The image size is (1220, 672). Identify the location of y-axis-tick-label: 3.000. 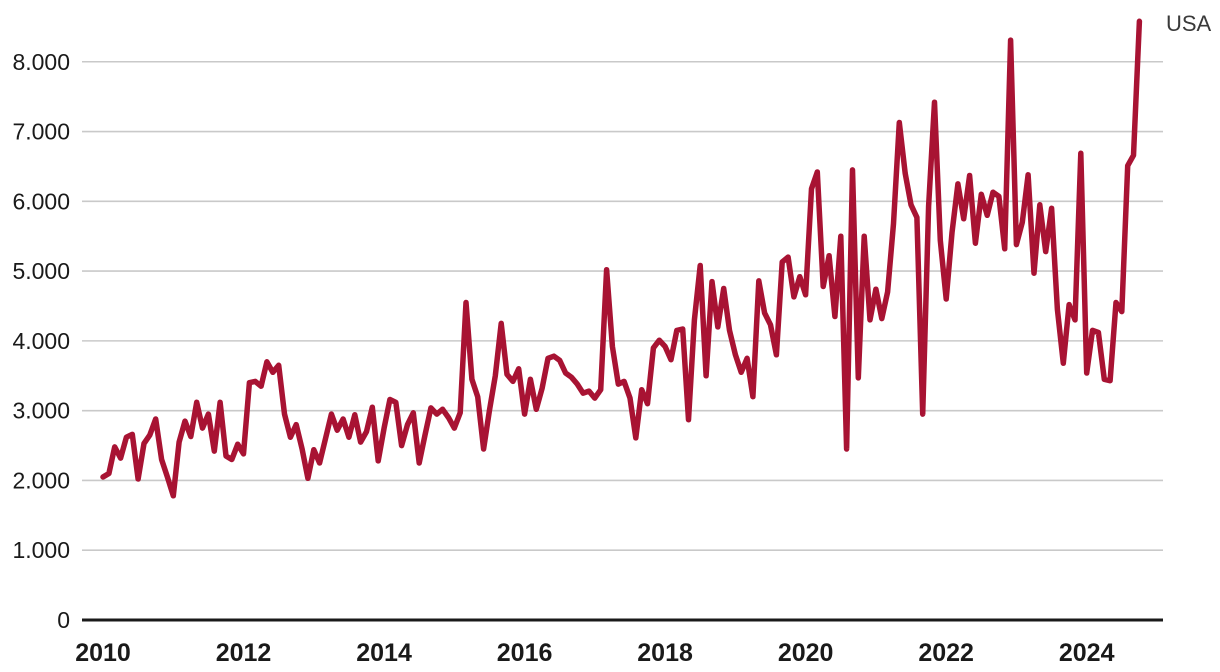
(41, 411).